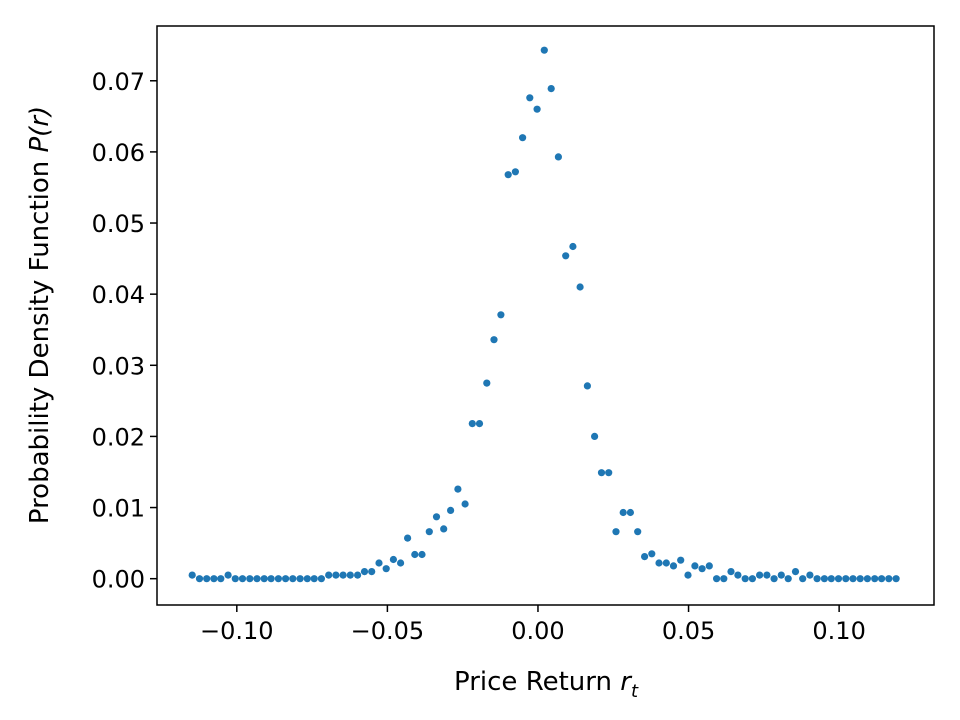 The height and width of the screenshot is (720, 960). Describe the element at coordinates (118, 295) in the screenshot. I see `y-tick-label: 0.04` at that location.